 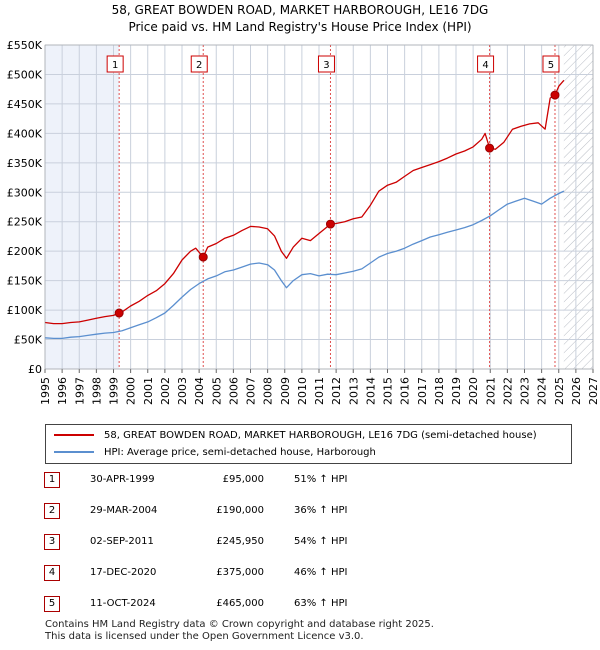 What do you see at coordinates (321, 572) in the screenshot?
I see `row-hpi: 46% ↑ HPI` at bounding box center [321, 572].